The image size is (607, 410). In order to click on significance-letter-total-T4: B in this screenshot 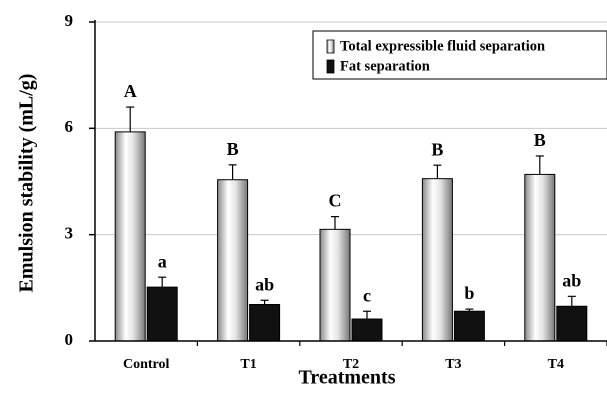, I will do `click(540, 140)`.